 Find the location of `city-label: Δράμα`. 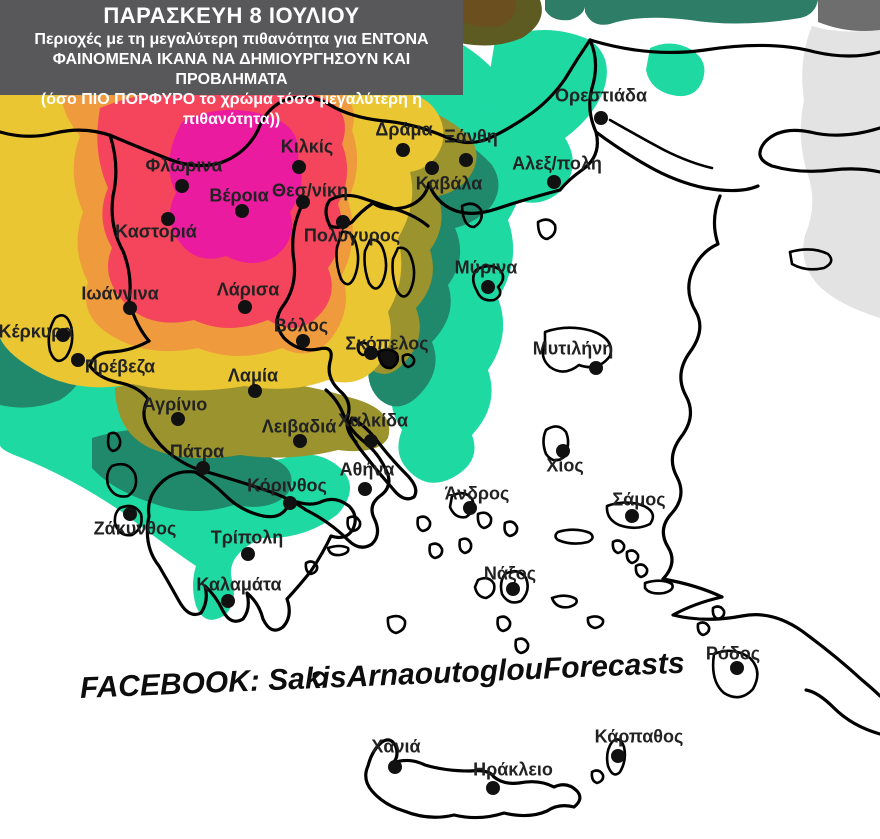

city-label: Δράμα is located at coordinates (404, 129).